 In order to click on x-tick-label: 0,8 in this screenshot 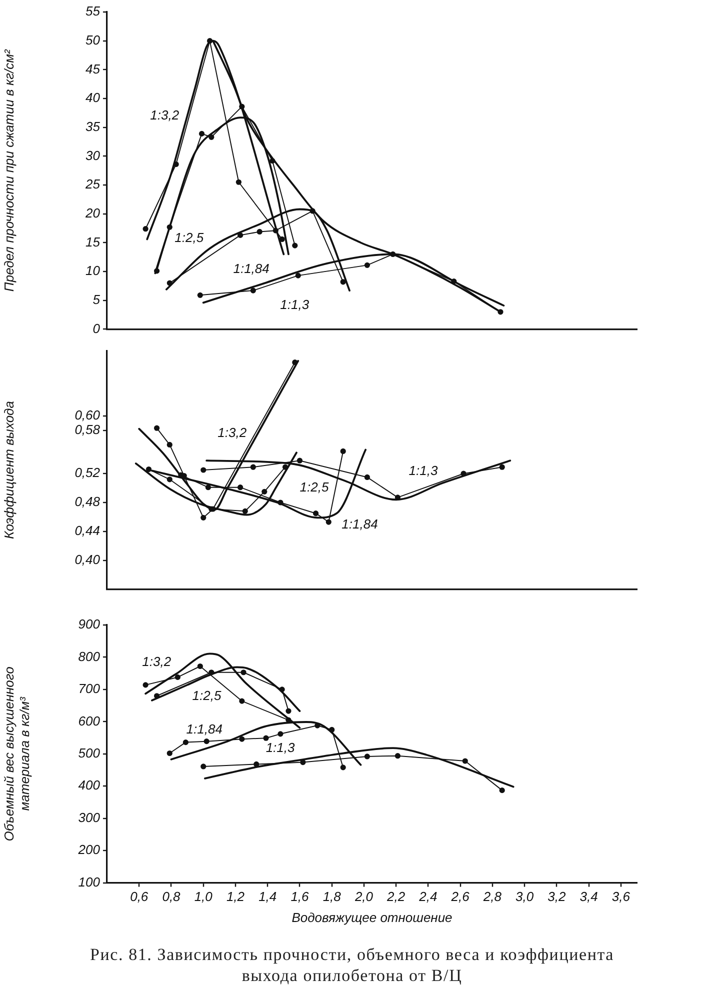, I will do `click(172, 896)`.